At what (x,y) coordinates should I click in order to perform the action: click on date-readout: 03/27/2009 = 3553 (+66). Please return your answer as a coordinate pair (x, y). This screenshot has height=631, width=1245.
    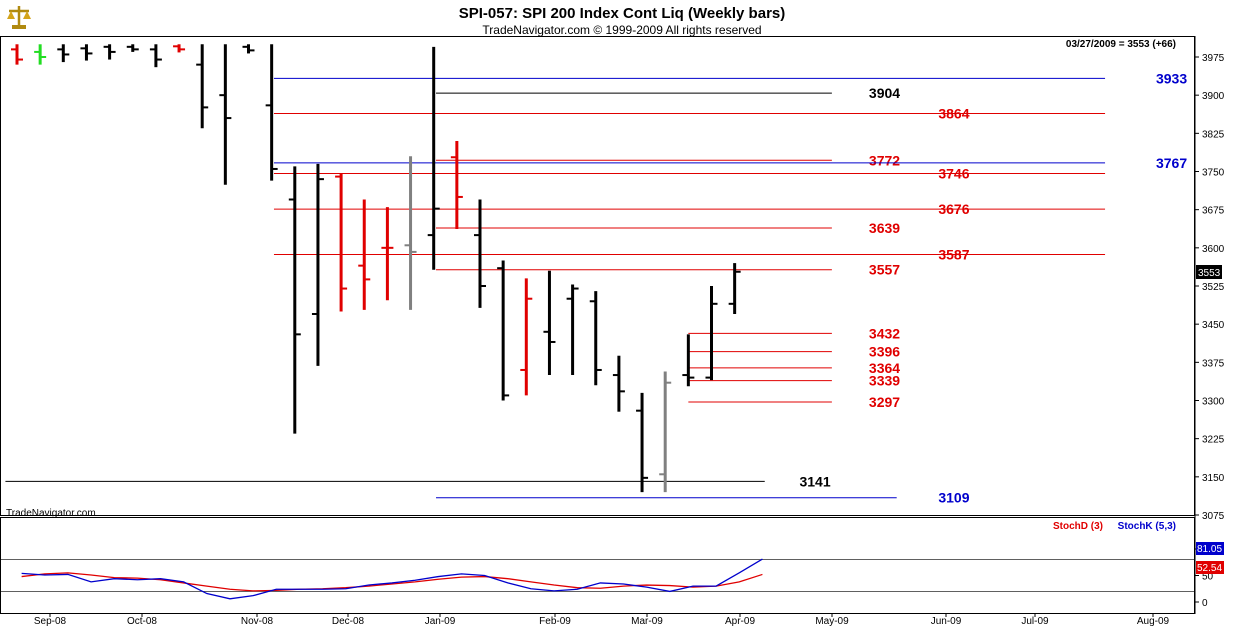
    Looking at the image, I should click on (1121, 44).